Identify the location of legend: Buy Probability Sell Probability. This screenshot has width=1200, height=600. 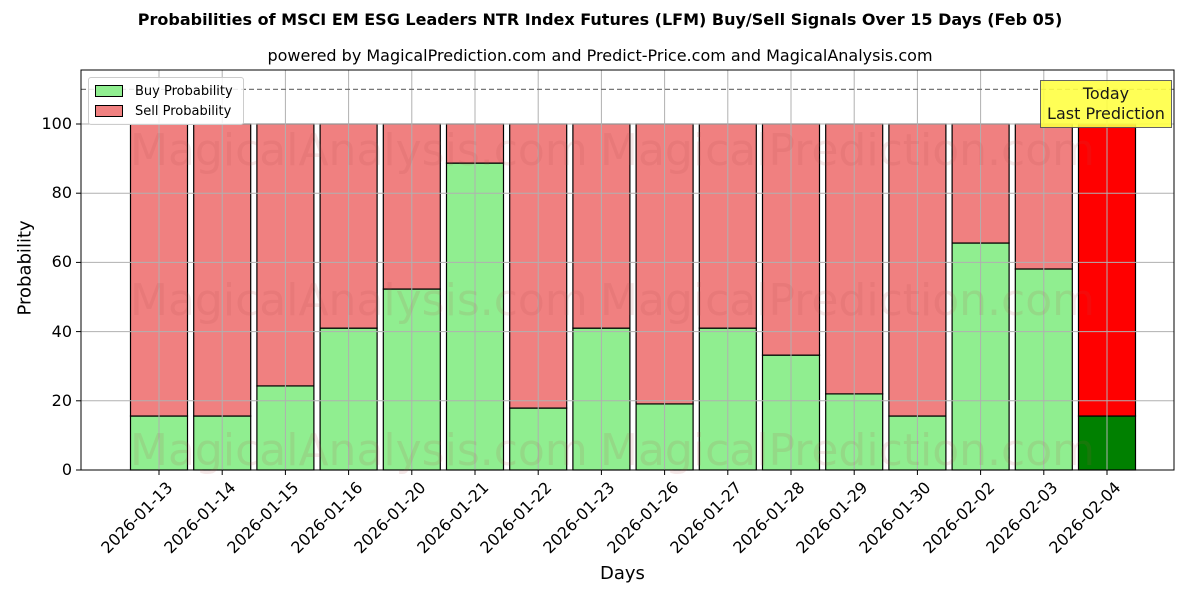
(166, 101).